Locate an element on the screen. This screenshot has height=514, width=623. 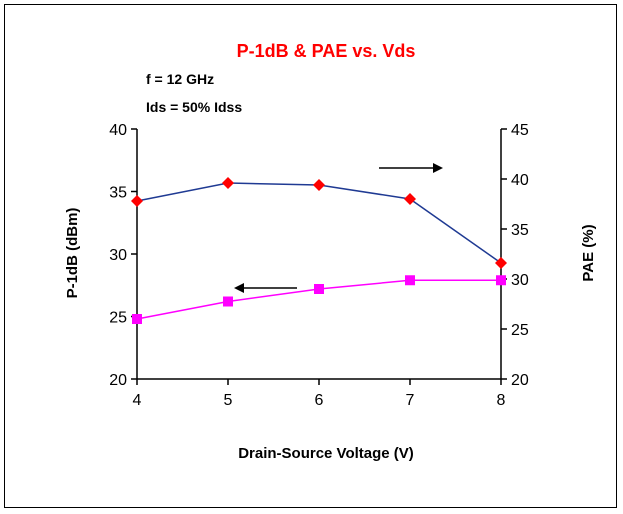
x-tick-label: 5 is located at coordinates (228, 400).